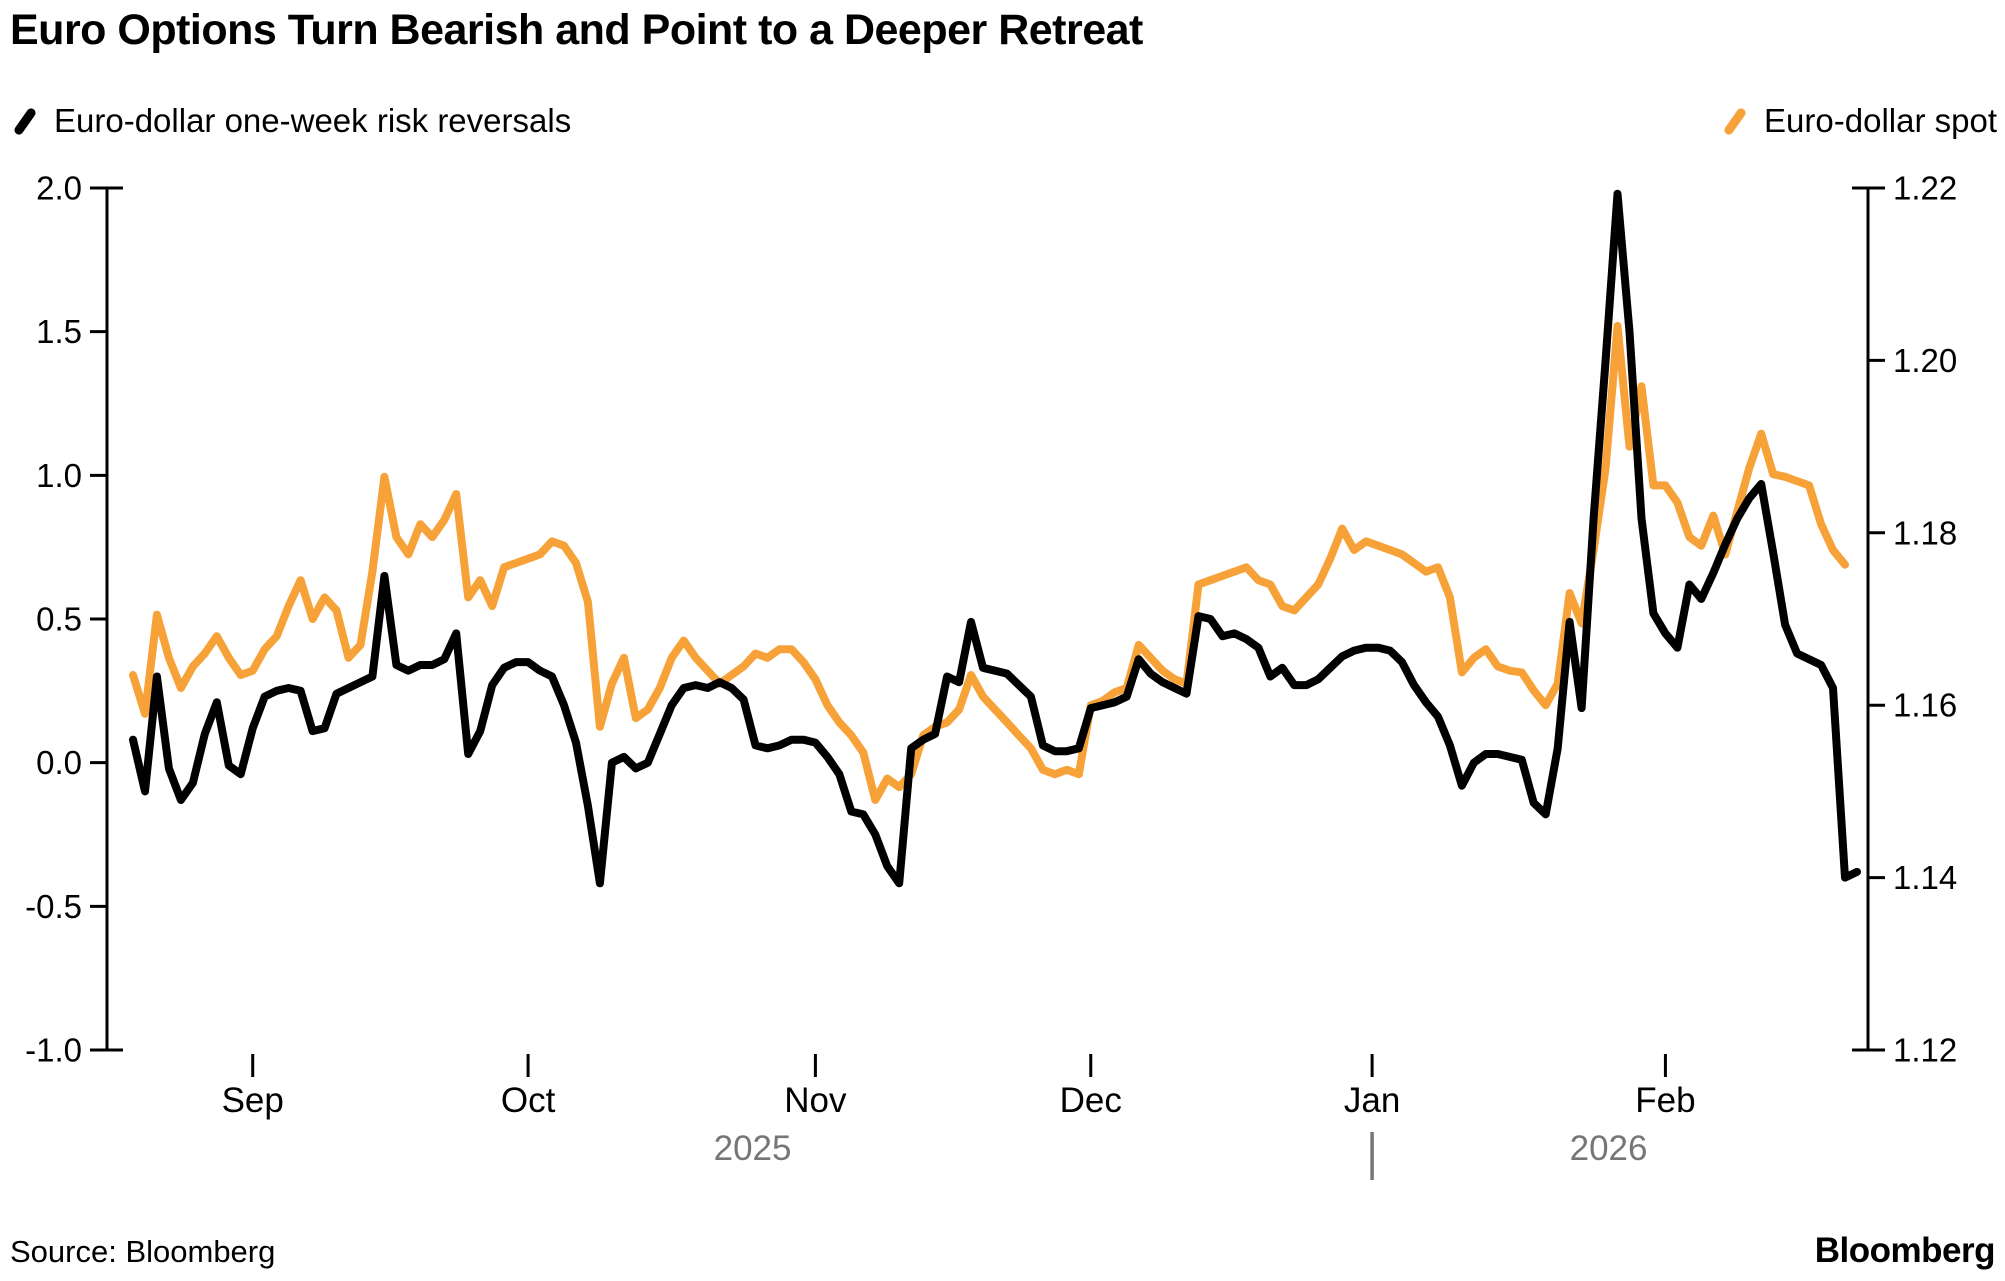 The width and height of the screenshot is (2005, 1281). Describe the element at coordinates (1925, 188) in the screenshot. I see `right-axis-tick-label: 1.22` at that location.